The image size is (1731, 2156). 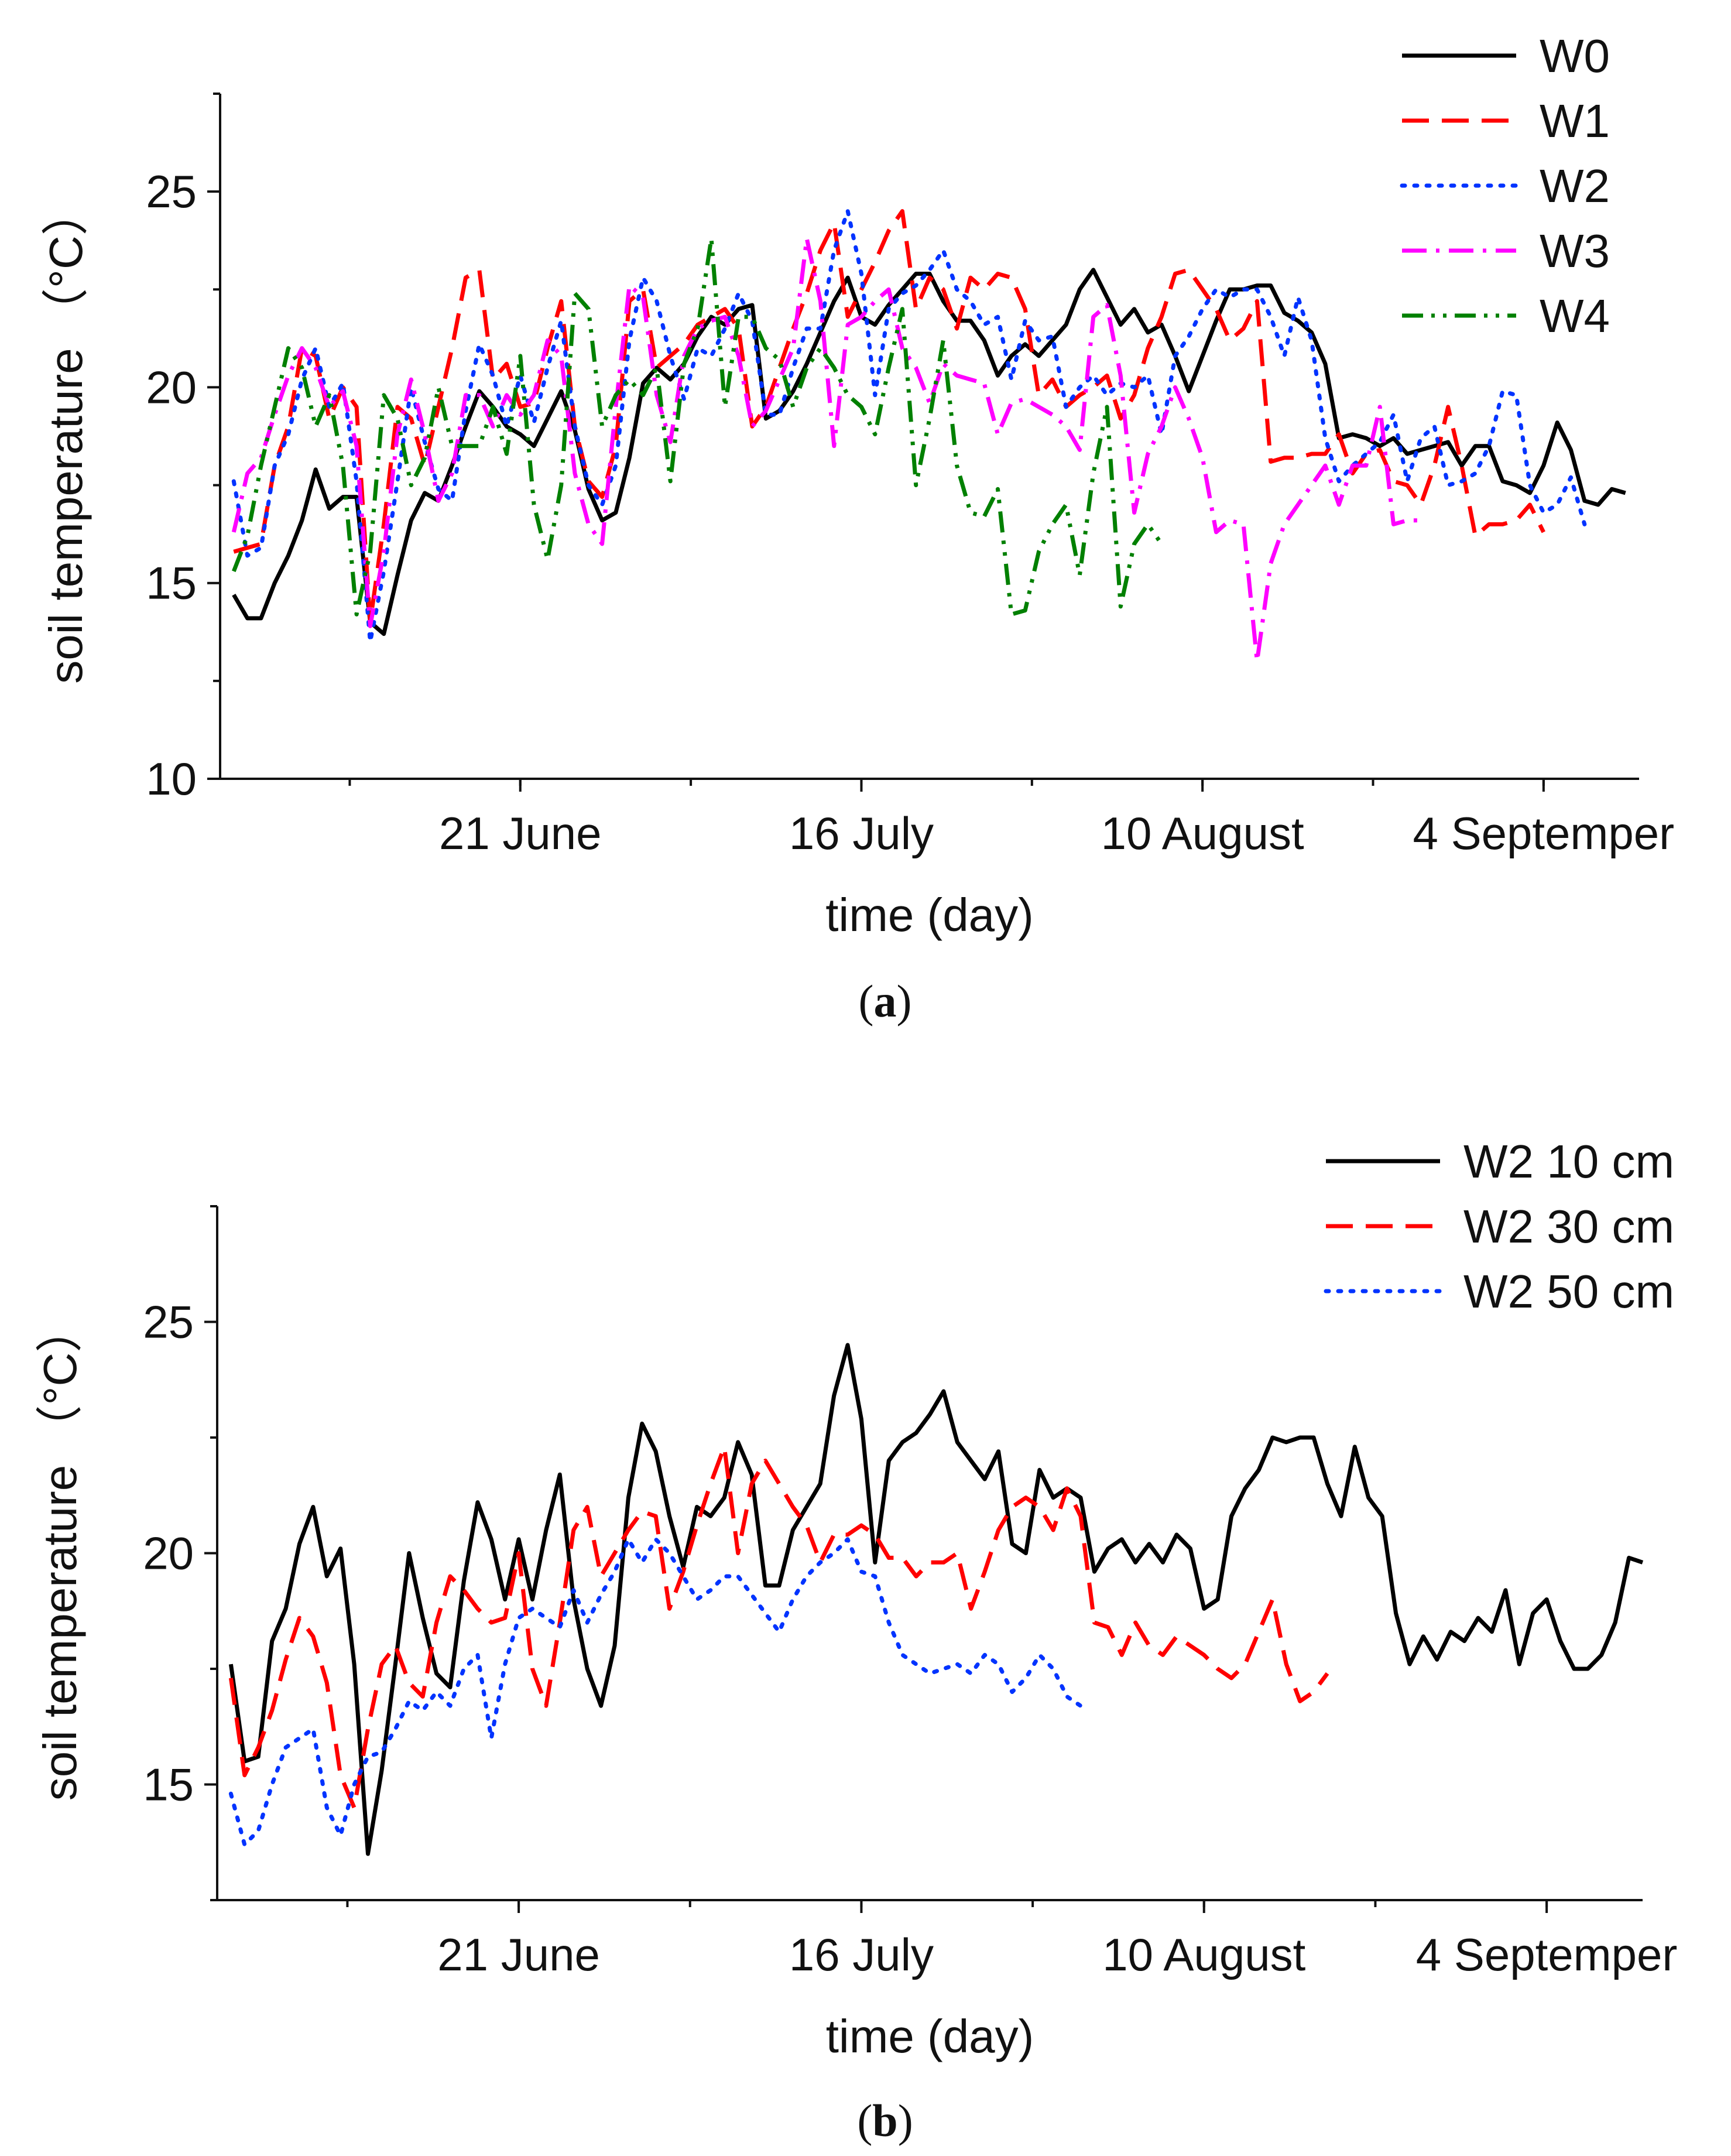 I want to click on panel-a-series-w4, so click(x=698, y=426).